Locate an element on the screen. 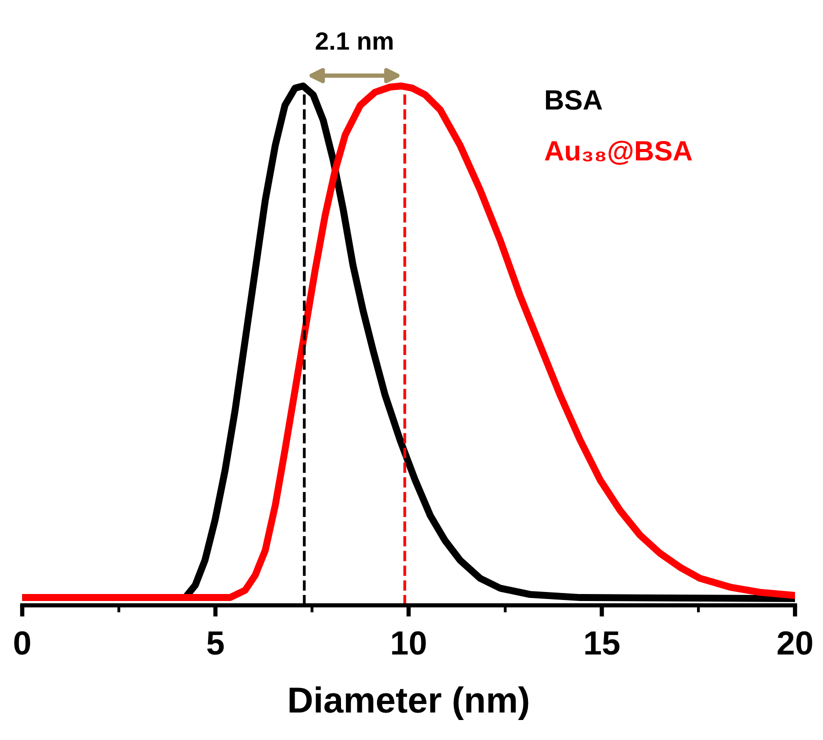 The image size is (823, 740). x-tick-label: 15 is located at coordinates (602, 643).